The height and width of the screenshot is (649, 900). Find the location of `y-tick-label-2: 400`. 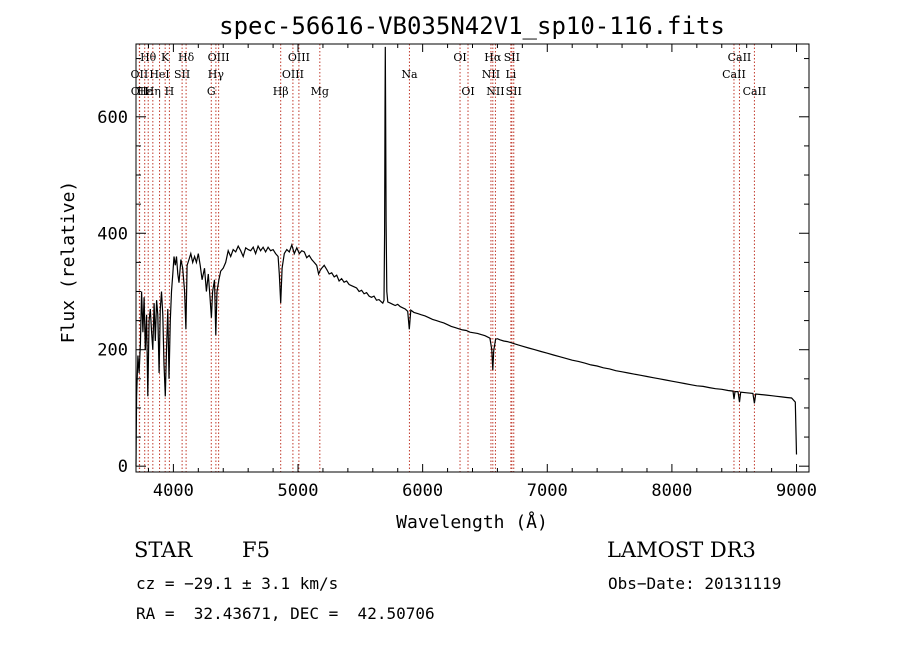

y-tick-label-2: 400 is located at coordinates (112, 234).